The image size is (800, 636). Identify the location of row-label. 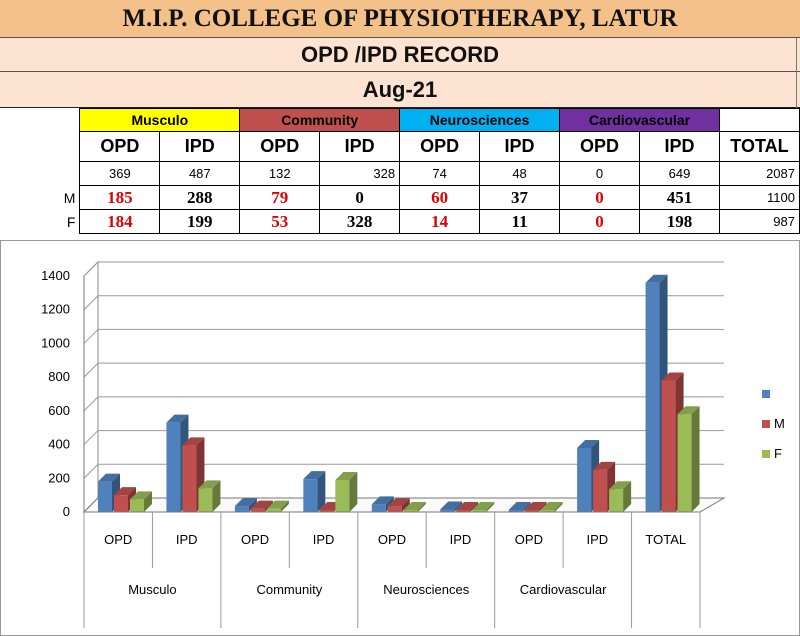
(40, 173).